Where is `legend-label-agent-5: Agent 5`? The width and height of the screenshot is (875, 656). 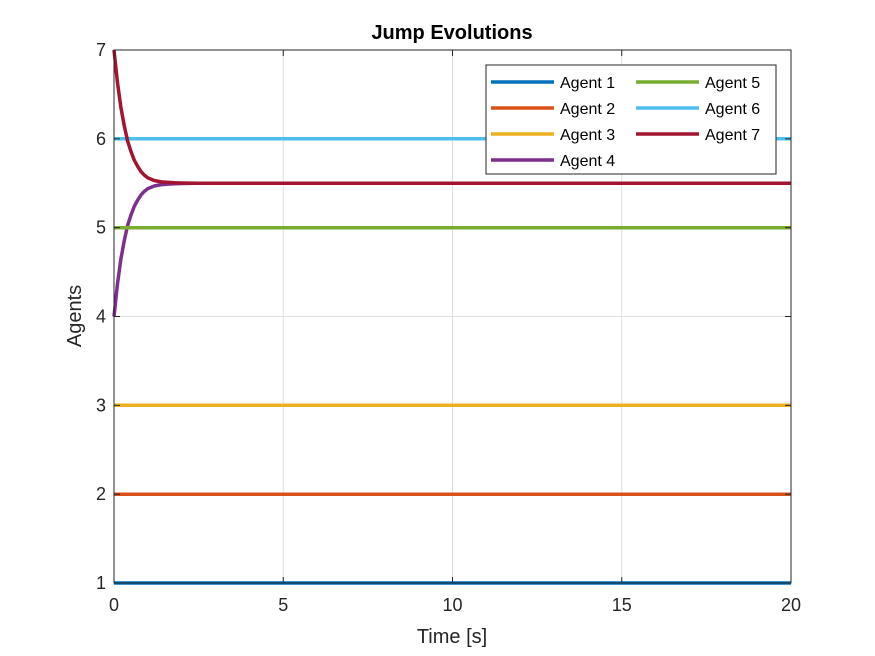
legend-label-agent-5: Agent 5 is located at coordinates (732, 83).